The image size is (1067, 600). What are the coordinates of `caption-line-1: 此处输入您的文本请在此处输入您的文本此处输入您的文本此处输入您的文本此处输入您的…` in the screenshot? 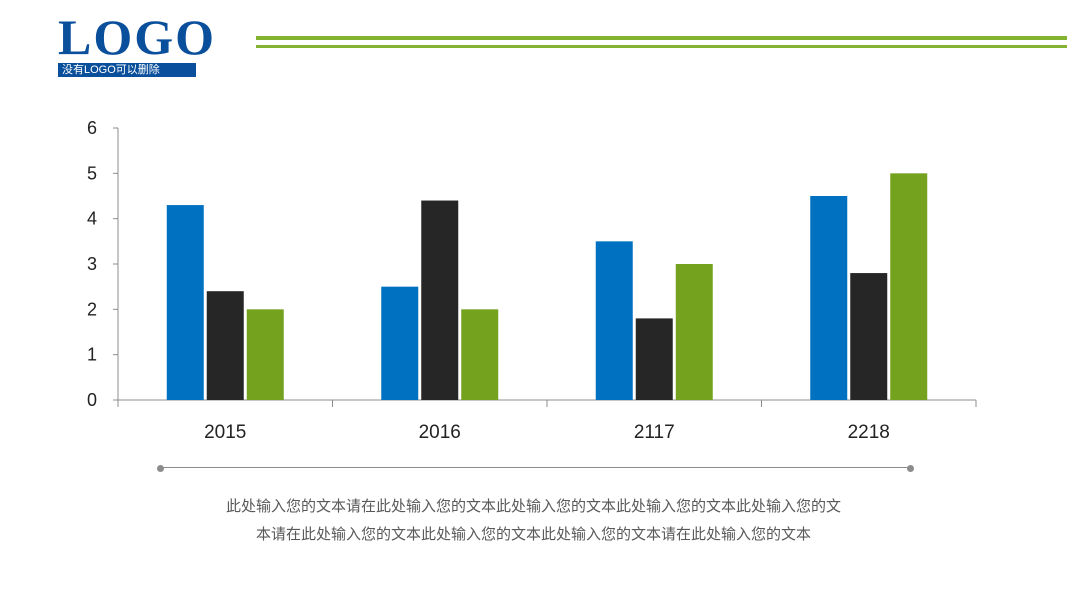 It's located at (533, 506).